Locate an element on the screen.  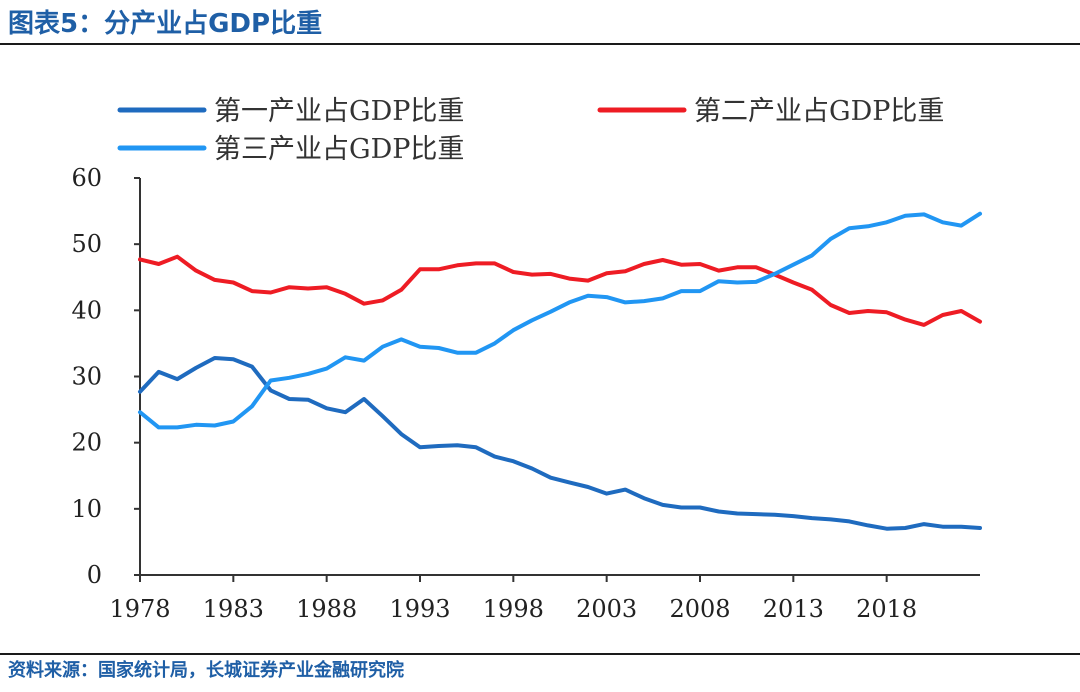
legend-label-1: 第一产业占GDP比重 is located at coordinates (339, 111).